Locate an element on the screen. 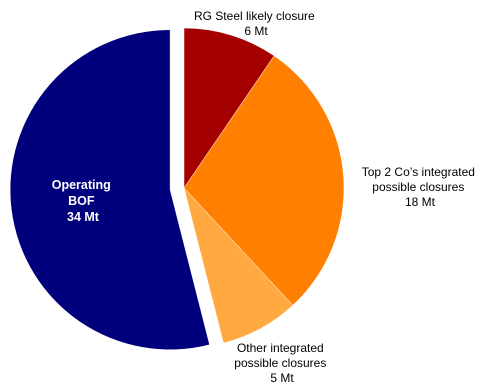  slice-label-other-integrated: Other integrated possible closures 5 Mt is located at coordinates (281, 363).